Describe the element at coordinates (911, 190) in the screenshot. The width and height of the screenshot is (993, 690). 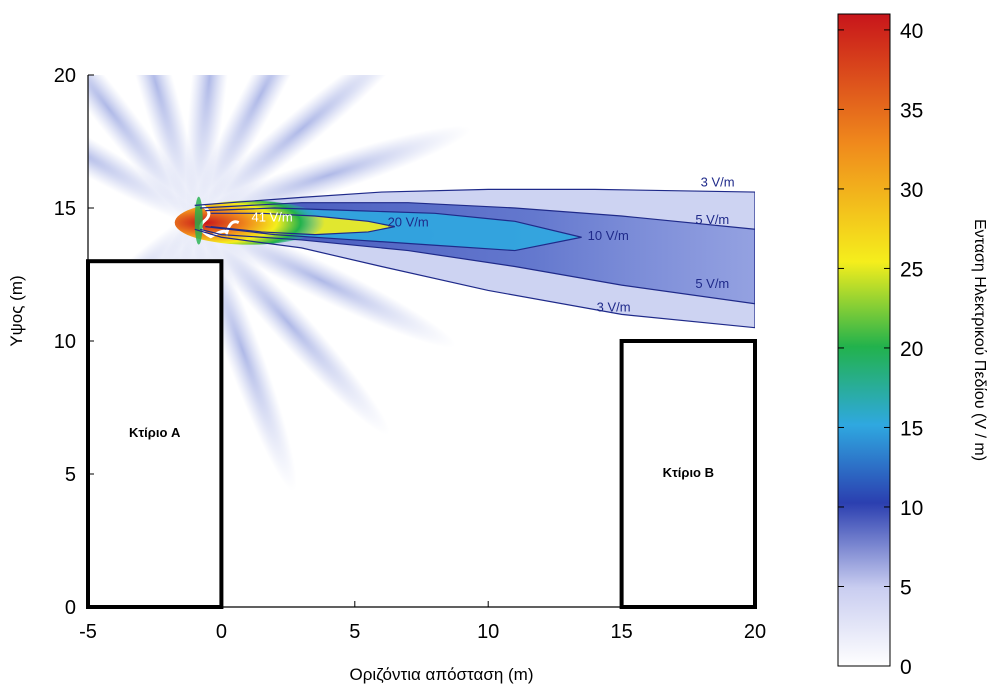
I see `colorbar-tick-label: 30` at that location.